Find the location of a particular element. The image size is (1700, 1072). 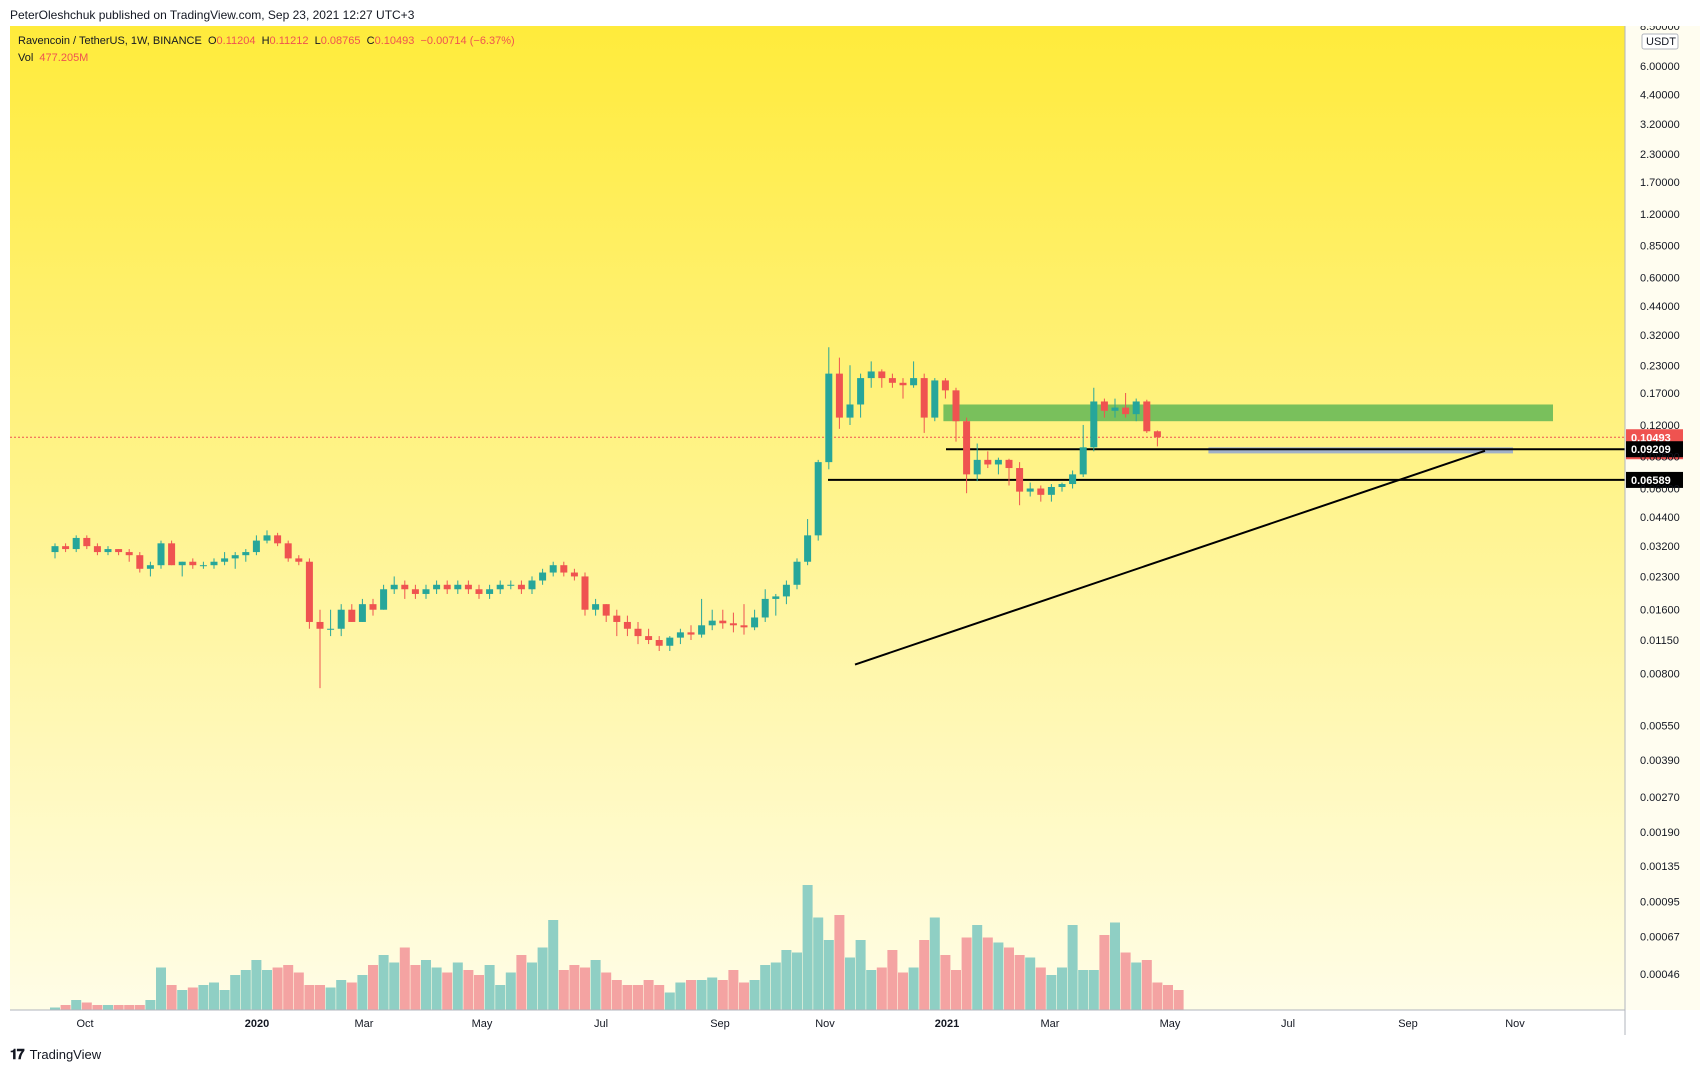

price-tick: 1.20000 is located at coordinates (1660, 215).